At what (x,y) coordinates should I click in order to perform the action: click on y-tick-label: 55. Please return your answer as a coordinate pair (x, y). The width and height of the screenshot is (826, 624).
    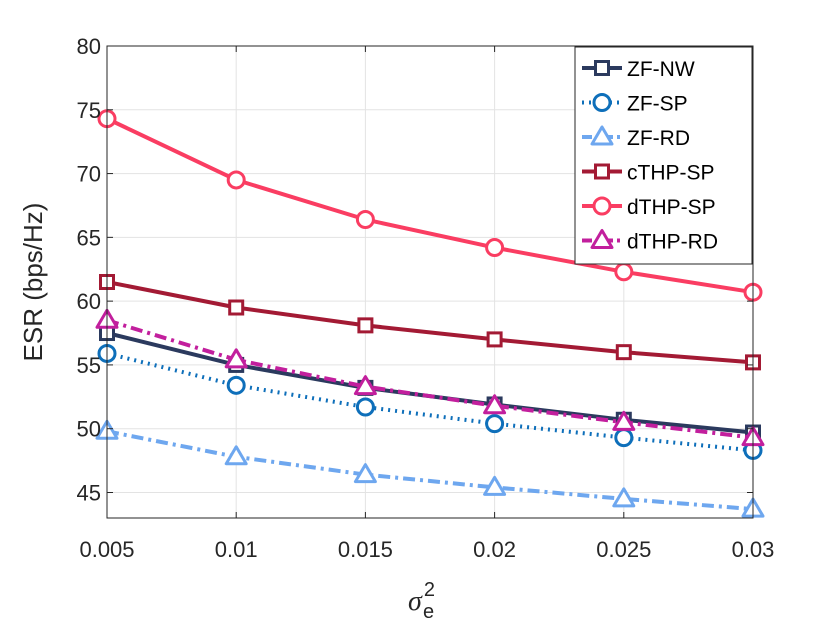
    Looking at the image, I should click on (89, 365).